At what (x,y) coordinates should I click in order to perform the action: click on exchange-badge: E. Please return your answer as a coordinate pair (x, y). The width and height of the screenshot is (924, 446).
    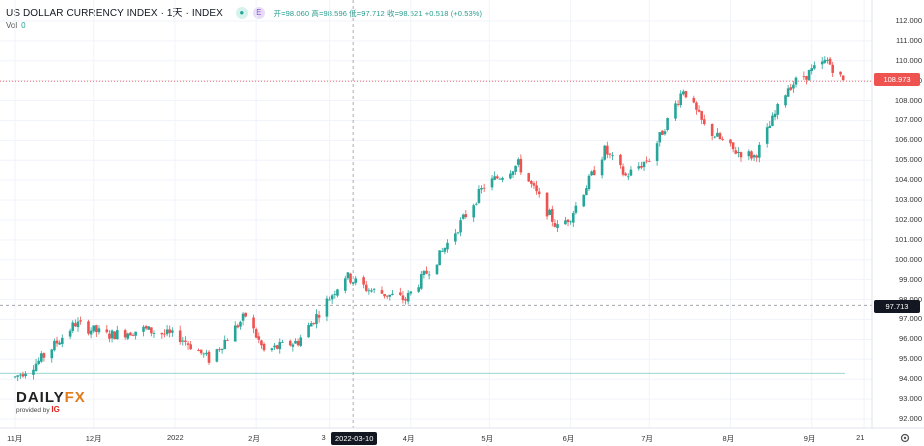
    Looking at the image, I should click on (258, 13).